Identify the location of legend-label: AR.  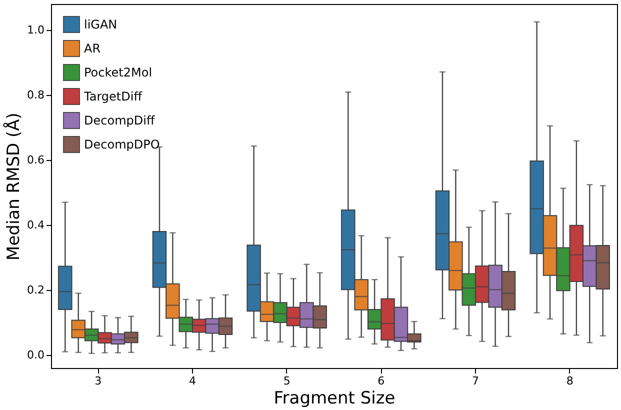
(92, 49).